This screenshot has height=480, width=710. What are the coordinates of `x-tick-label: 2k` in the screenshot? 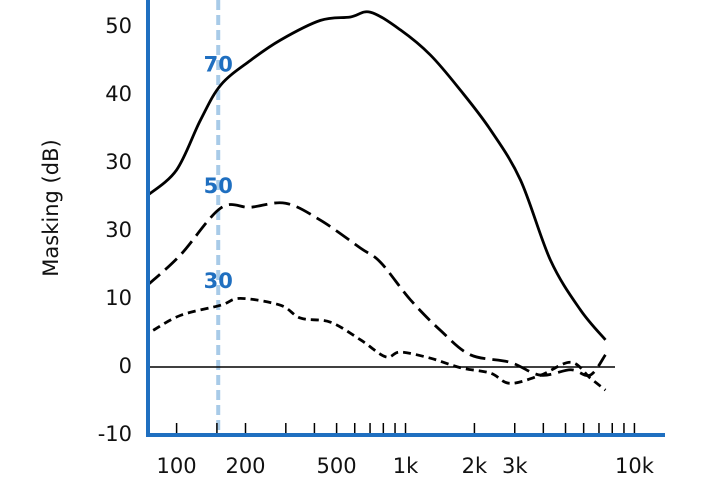 It's located at (475, 466).